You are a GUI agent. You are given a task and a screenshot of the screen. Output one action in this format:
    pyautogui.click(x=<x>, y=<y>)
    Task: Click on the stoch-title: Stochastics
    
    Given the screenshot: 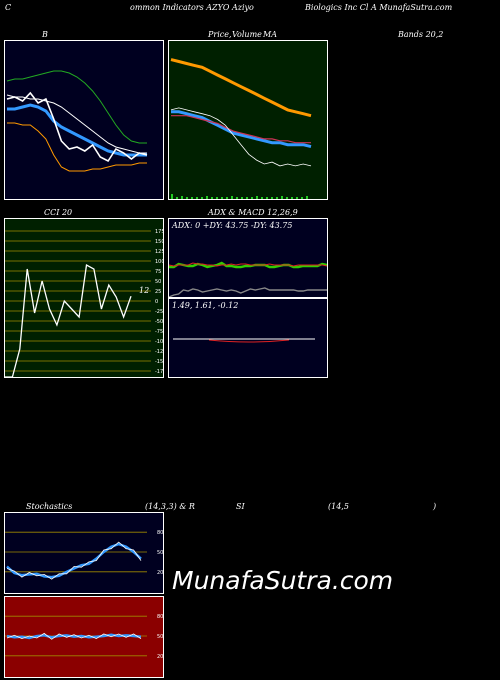 What is the action you would take?
    pyautogui.click(x=49, y=506)
    